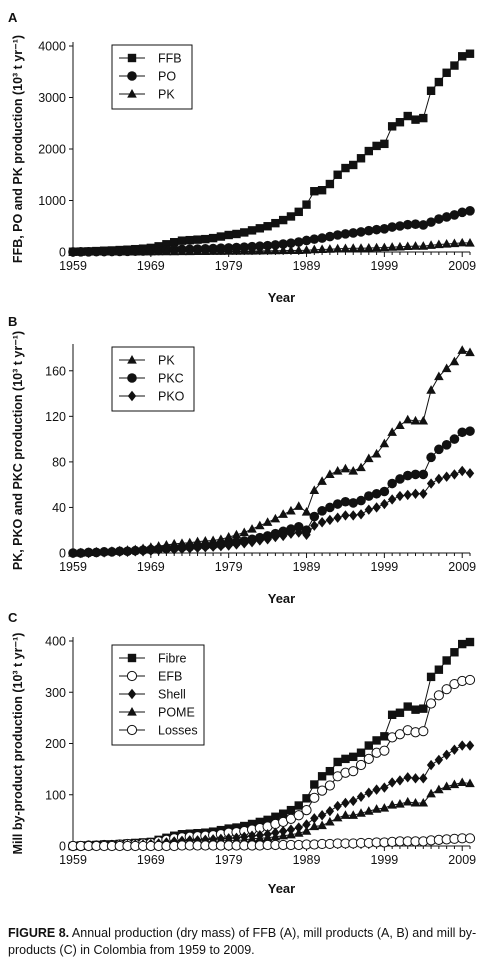  I want to click on legend-label: PKO, so click(171, 397).